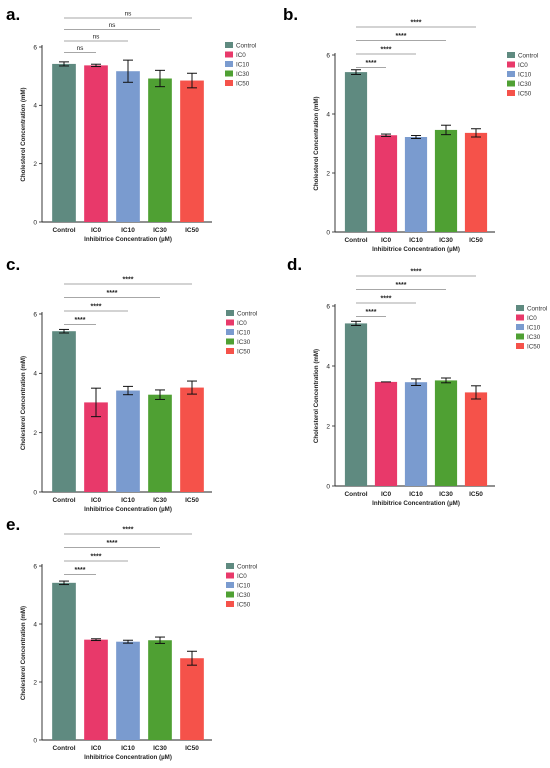  What do you see at coordinates (328, 114) in the screenshot?
I see `y-tick-label: 4` at bounding box center [328, 114].